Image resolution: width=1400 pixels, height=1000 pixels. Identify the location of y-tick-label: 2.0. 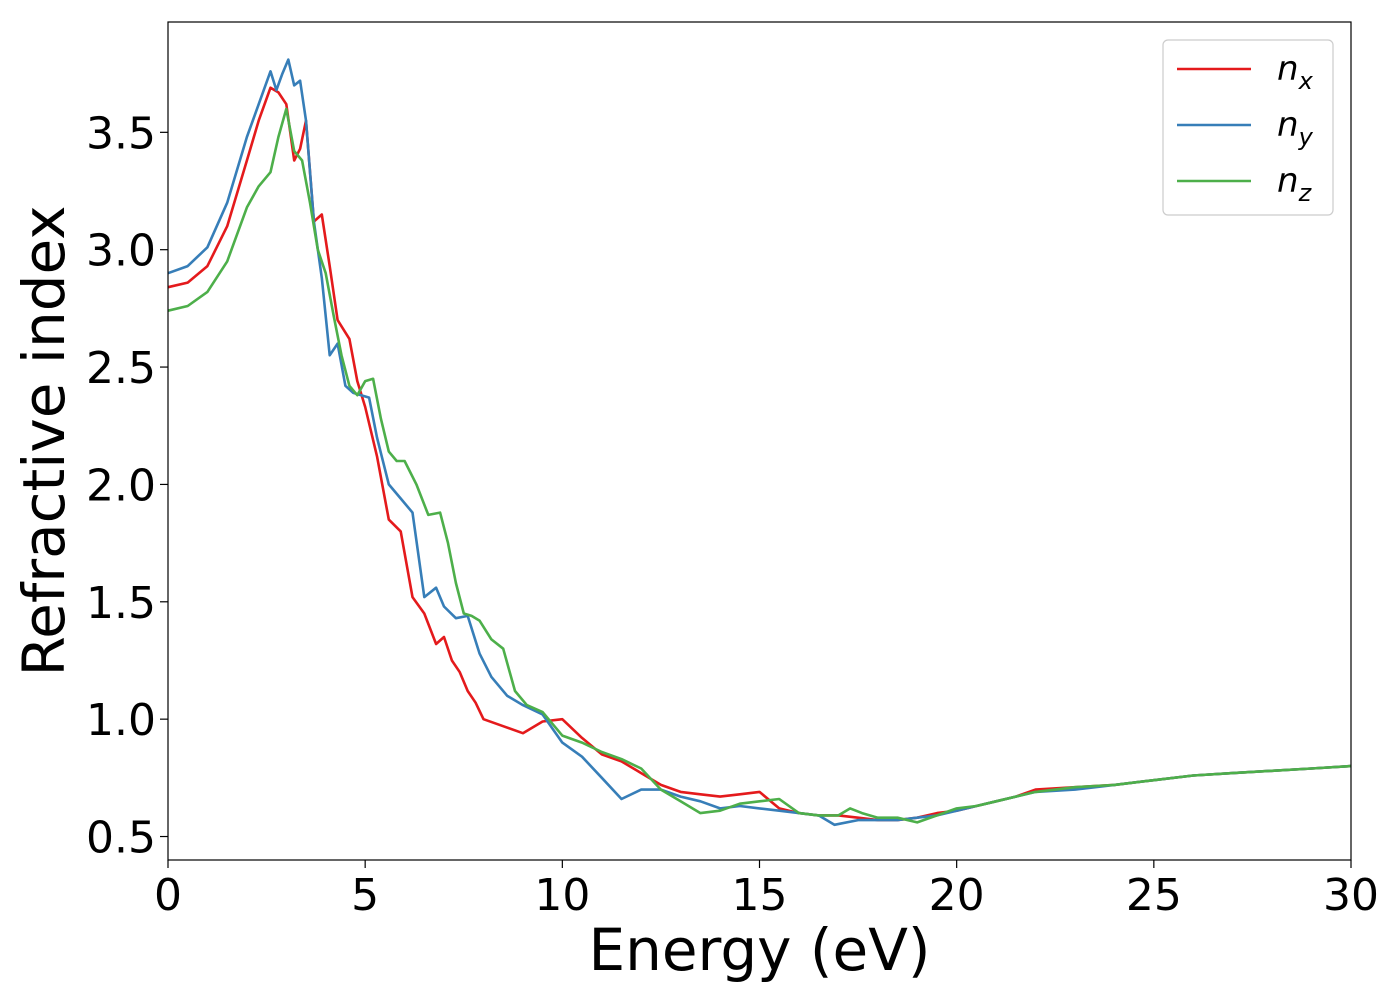
(121, 485).